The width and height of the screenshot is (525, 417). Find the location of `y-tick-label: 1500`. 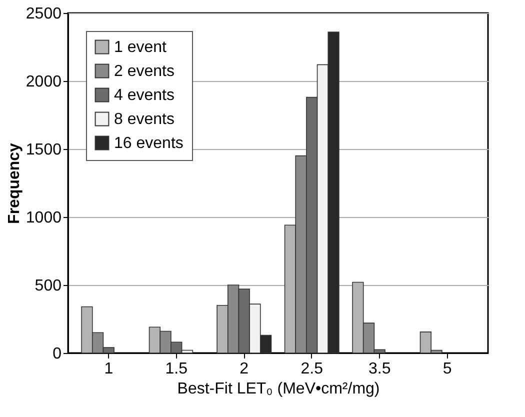

y-tick-label: 1500 is located at coordinates (44, 150).